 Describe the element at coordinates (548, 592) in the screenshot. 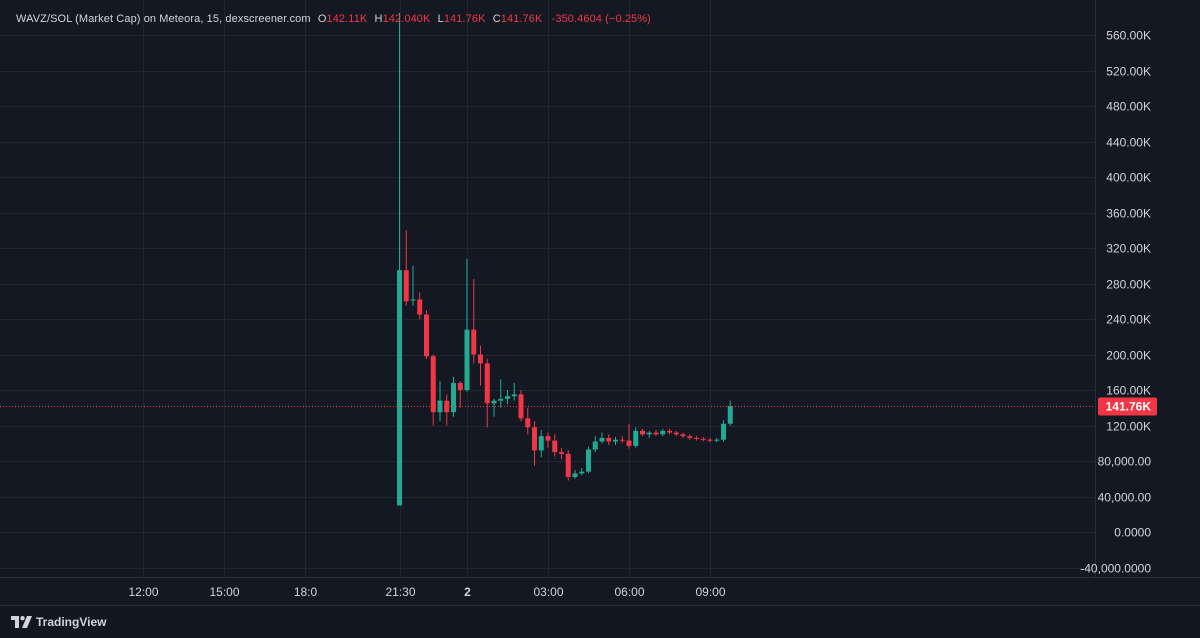

I see `x-tick-label: 03:00` at that location.